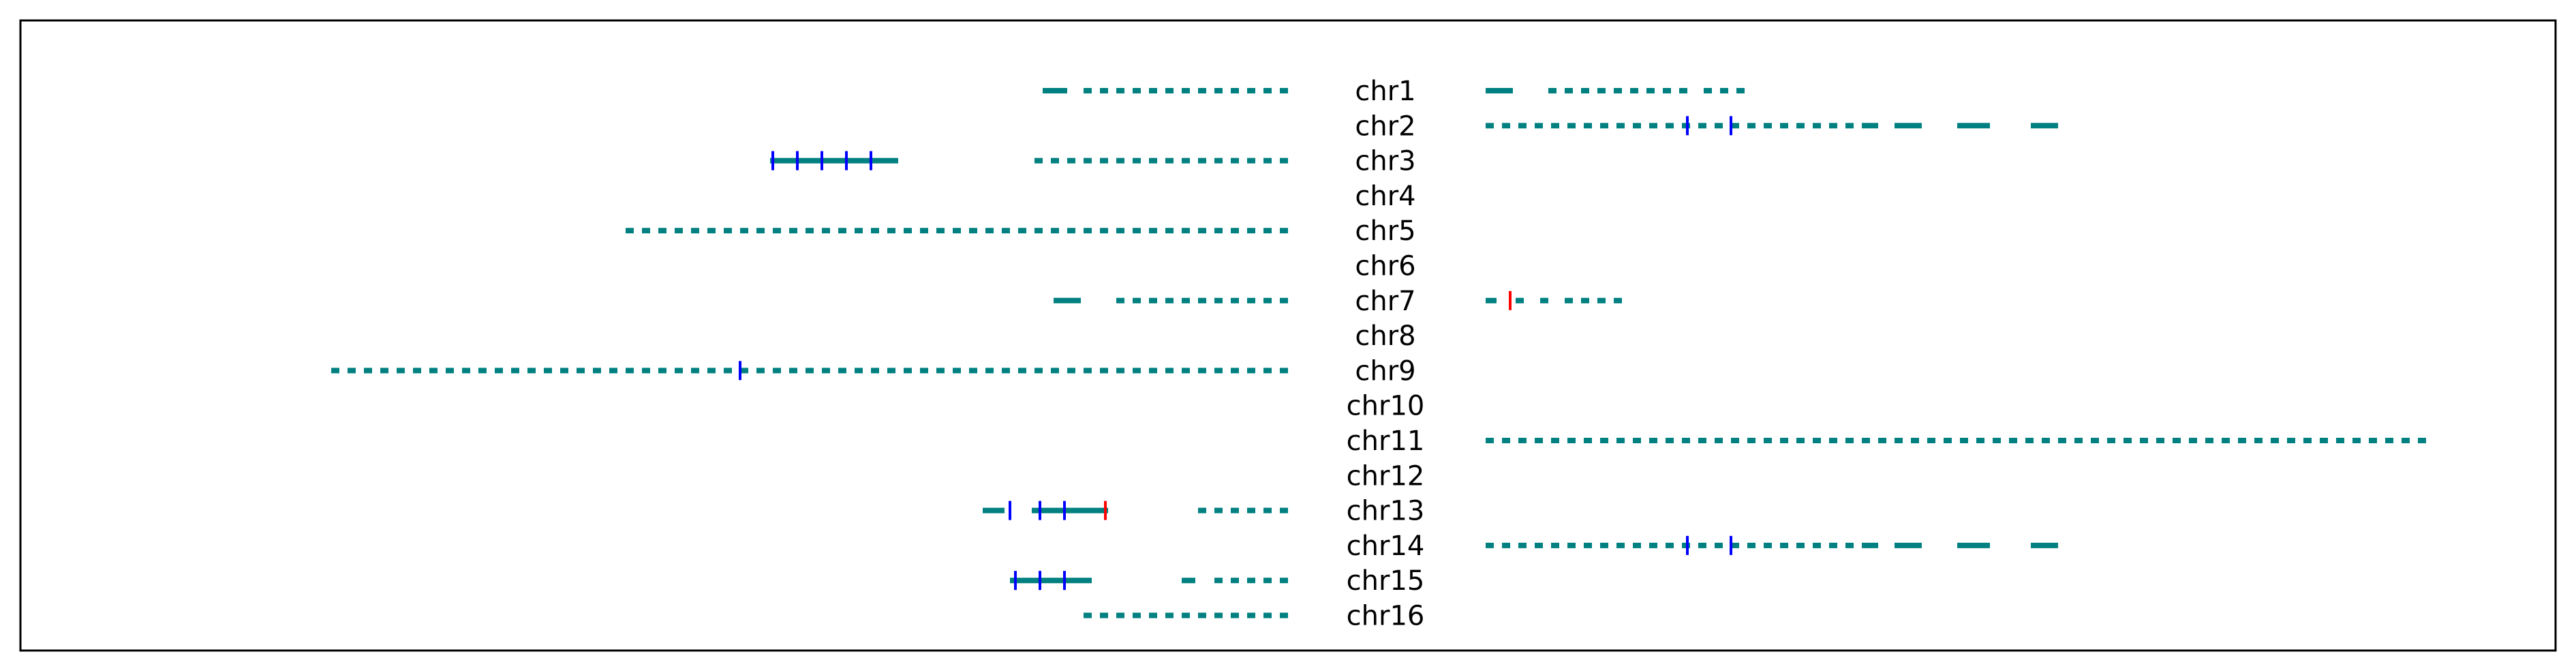 Image resolution: width=2576 pixels, height=671 pixels. Describe the element at coordinates (1385, 161) in the screenshot. I see `chromosome-label-chr3: chr3` at that location.